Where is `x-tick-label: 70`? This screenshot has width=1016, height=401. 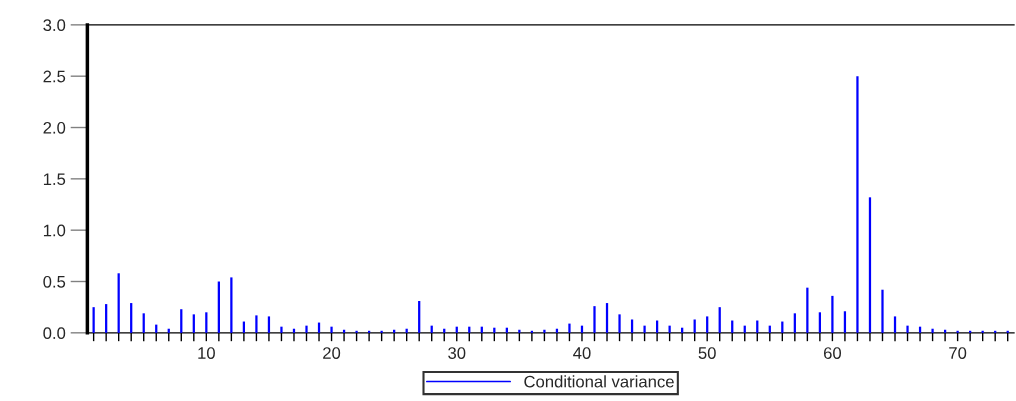 x-tick-label: 70 is located at coordinates (958, 353).